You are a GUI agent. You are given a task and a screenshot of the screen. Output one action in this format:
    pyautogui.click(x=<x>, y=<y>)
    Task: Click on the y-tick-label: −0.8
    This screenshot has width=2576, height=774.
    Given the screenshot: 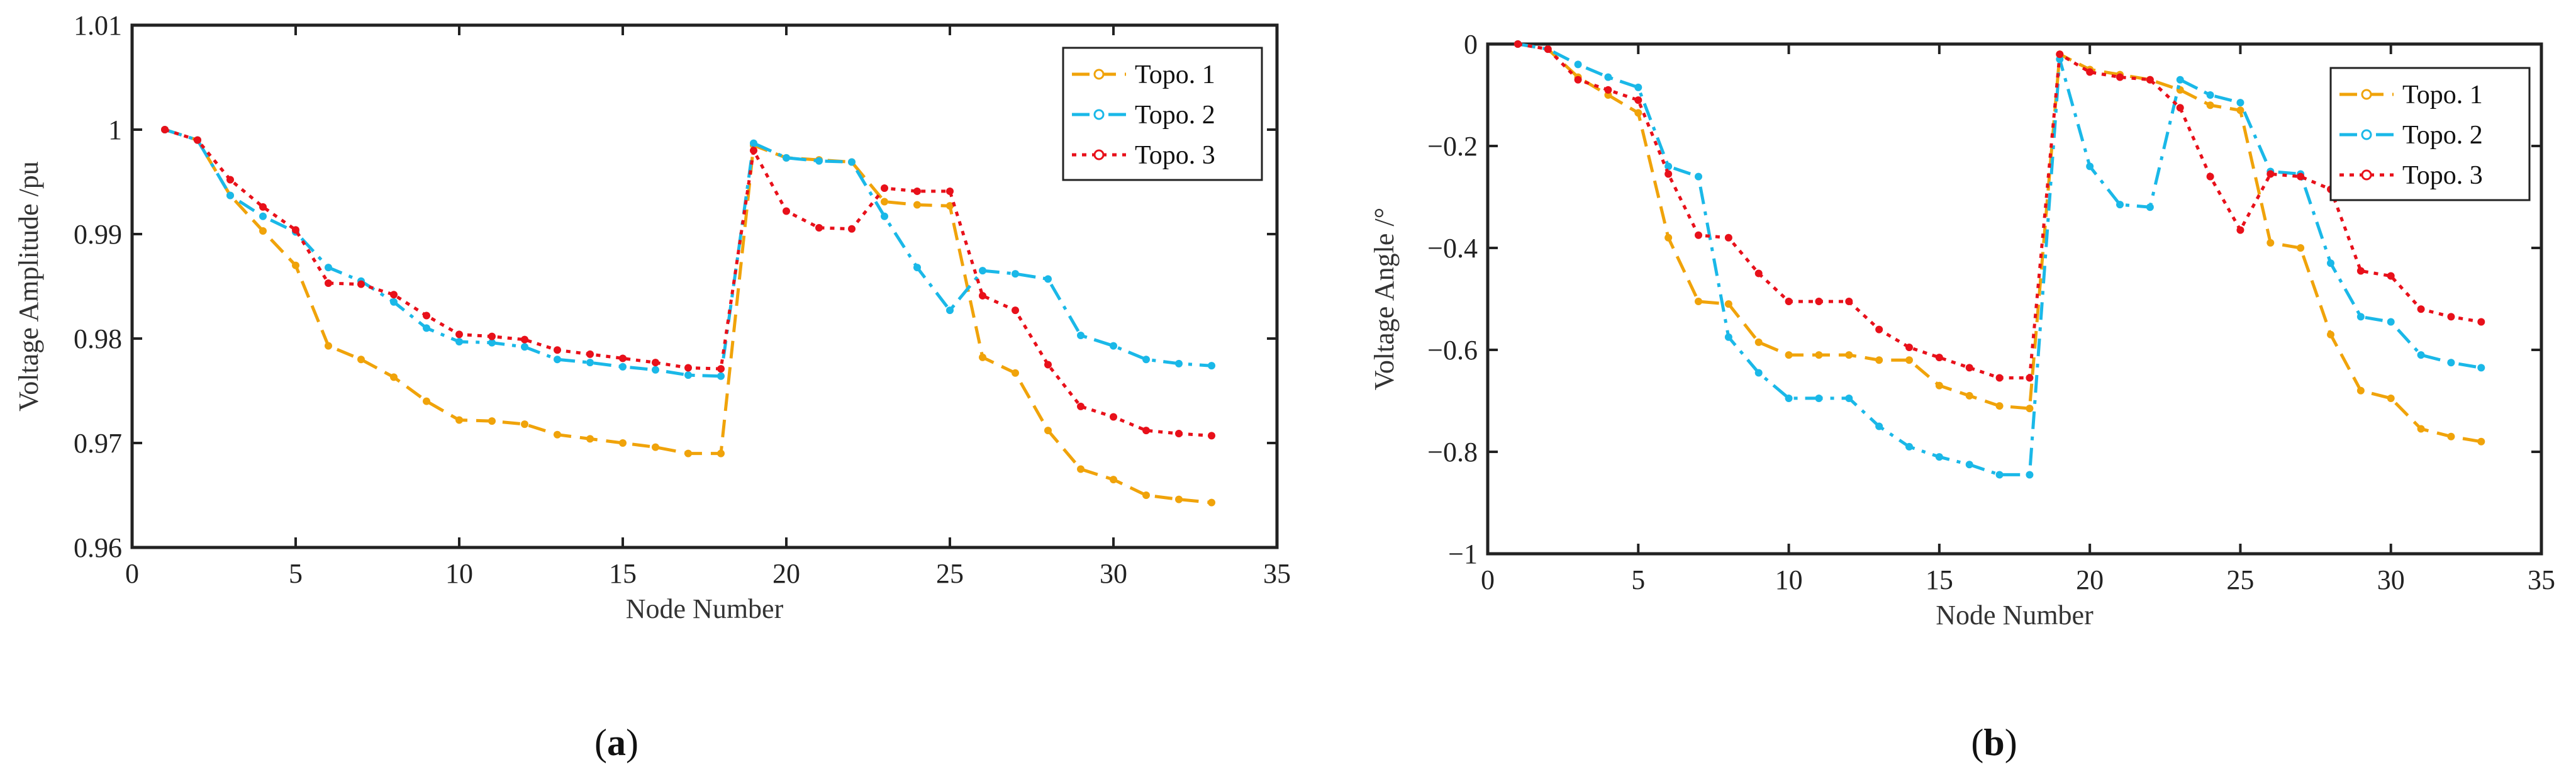 What is the action you would take?
    pyautogui.click(x=1452, y=452)
    